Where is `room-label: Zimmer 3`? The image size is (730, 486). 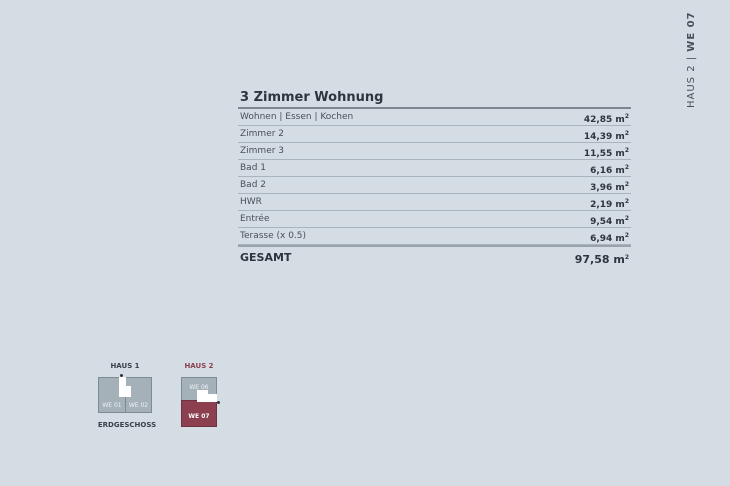
room-label: Zimmer 3 is located at coordinates (262, 151).